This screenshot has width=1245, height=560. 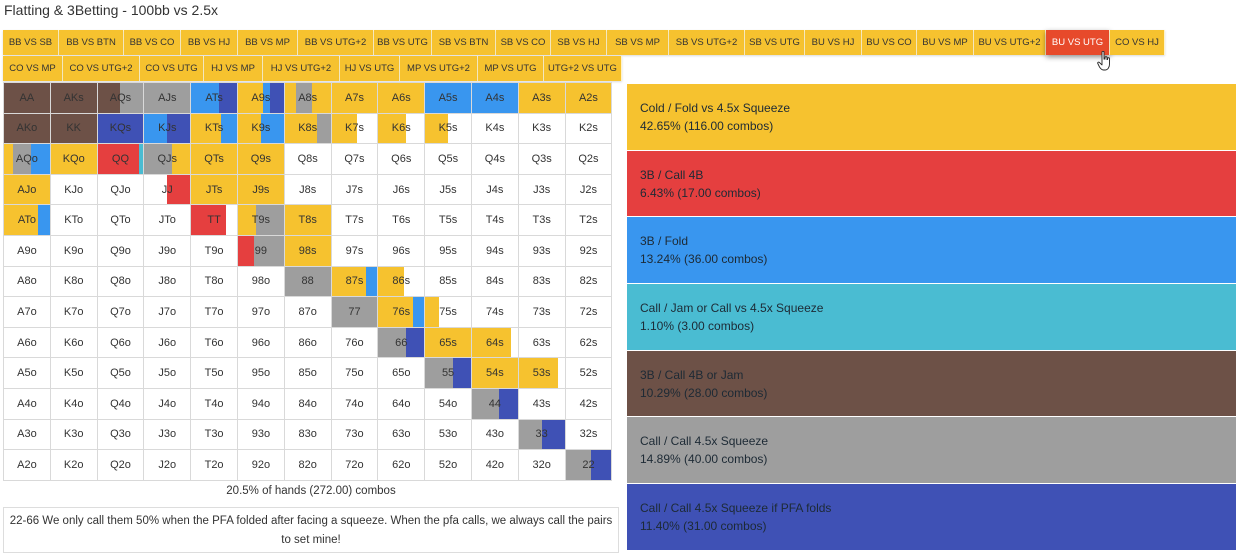 I want to click on hand-cell: J6o, so click(x=167, y=342).